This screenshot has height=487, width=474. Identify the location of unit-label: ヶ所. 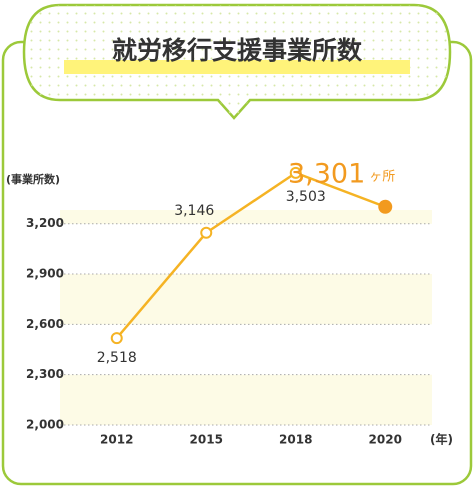
(382, 176).